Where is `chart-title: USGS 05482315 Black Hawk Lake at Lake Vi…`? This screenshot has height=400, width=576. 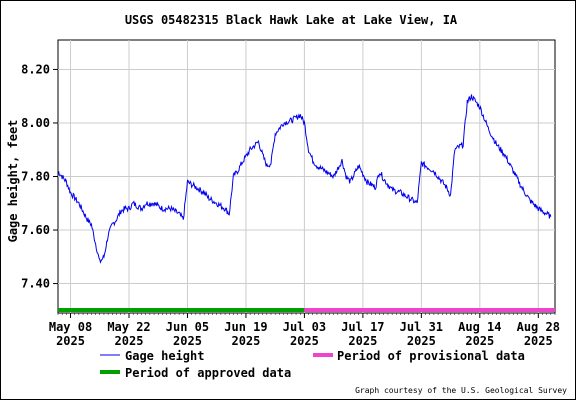
chart-title: USGS 05482315 Black Hawk Lake at Lake Vi… is located at coordinates (291, 20).